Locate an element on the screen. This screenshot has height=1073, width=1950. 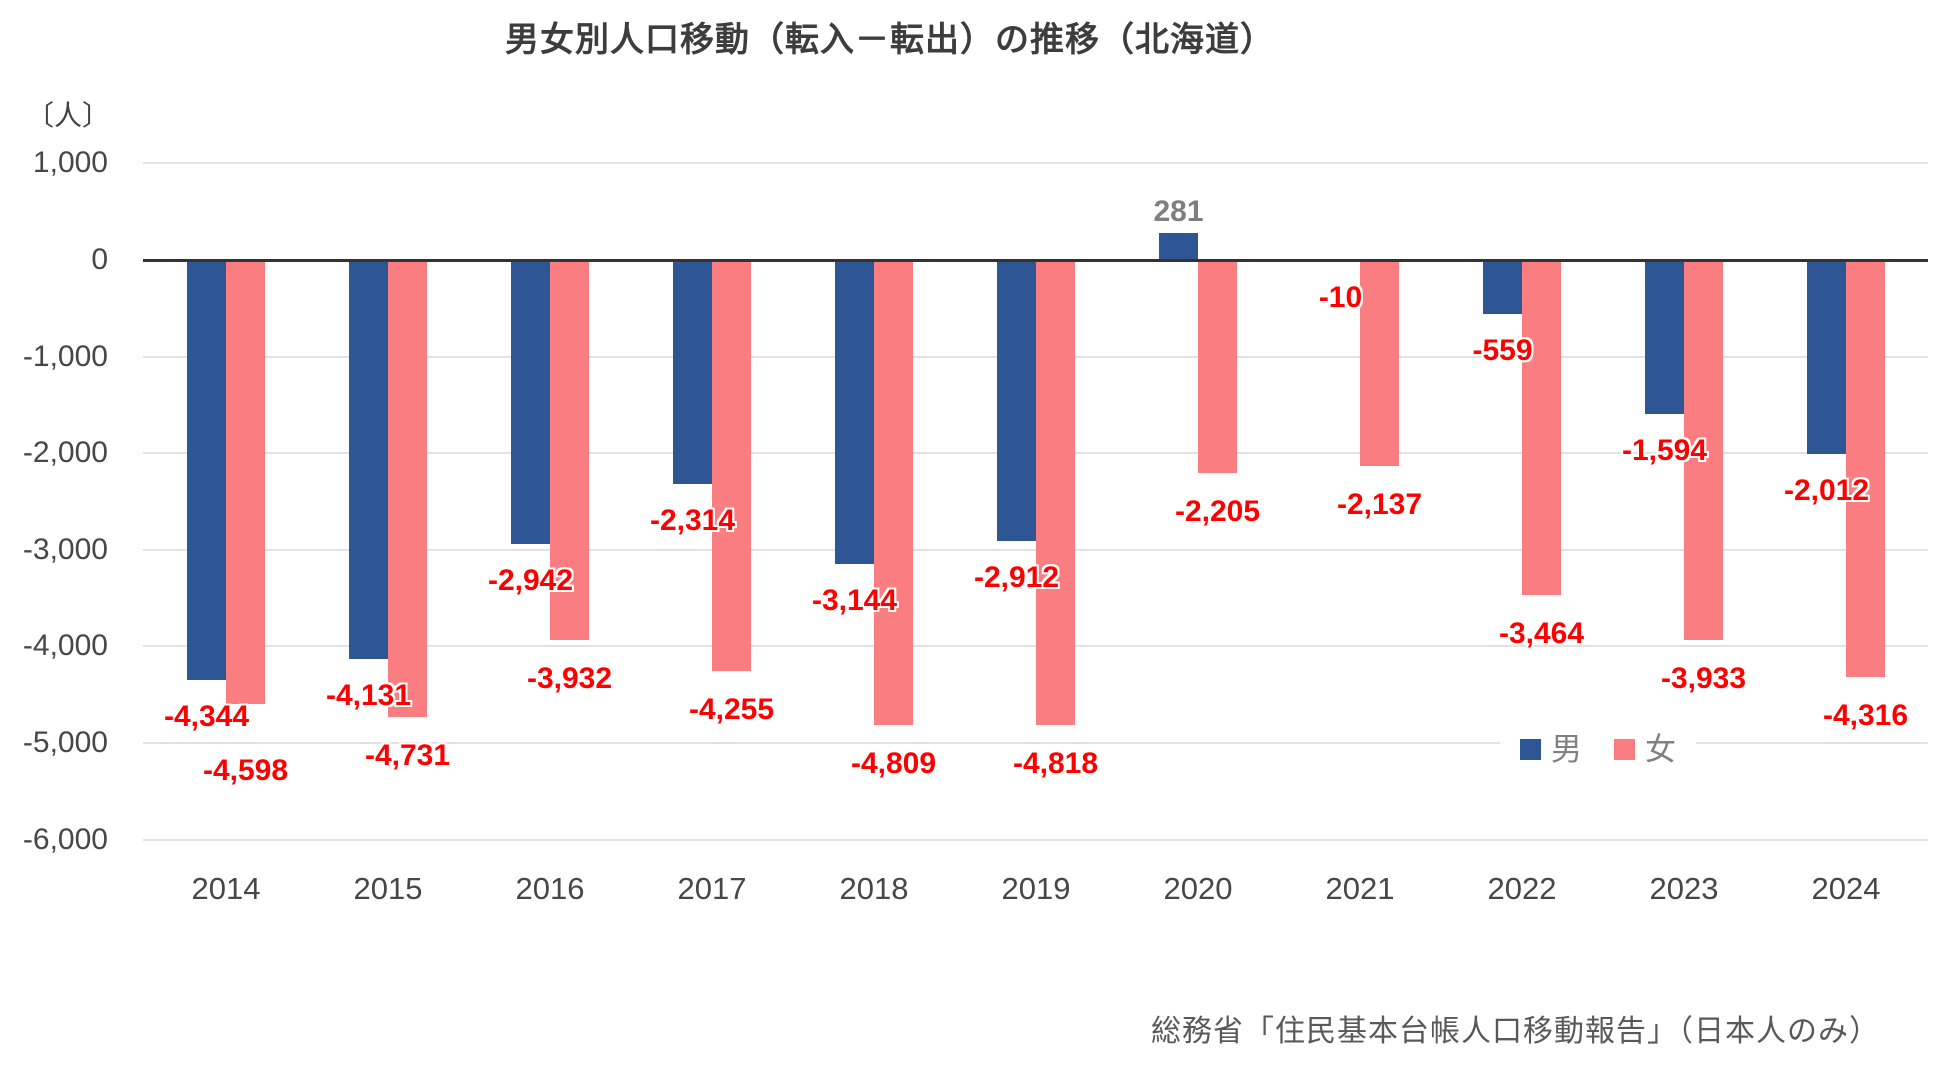
bar-female-2019 is located at coordinates (1055, 493).